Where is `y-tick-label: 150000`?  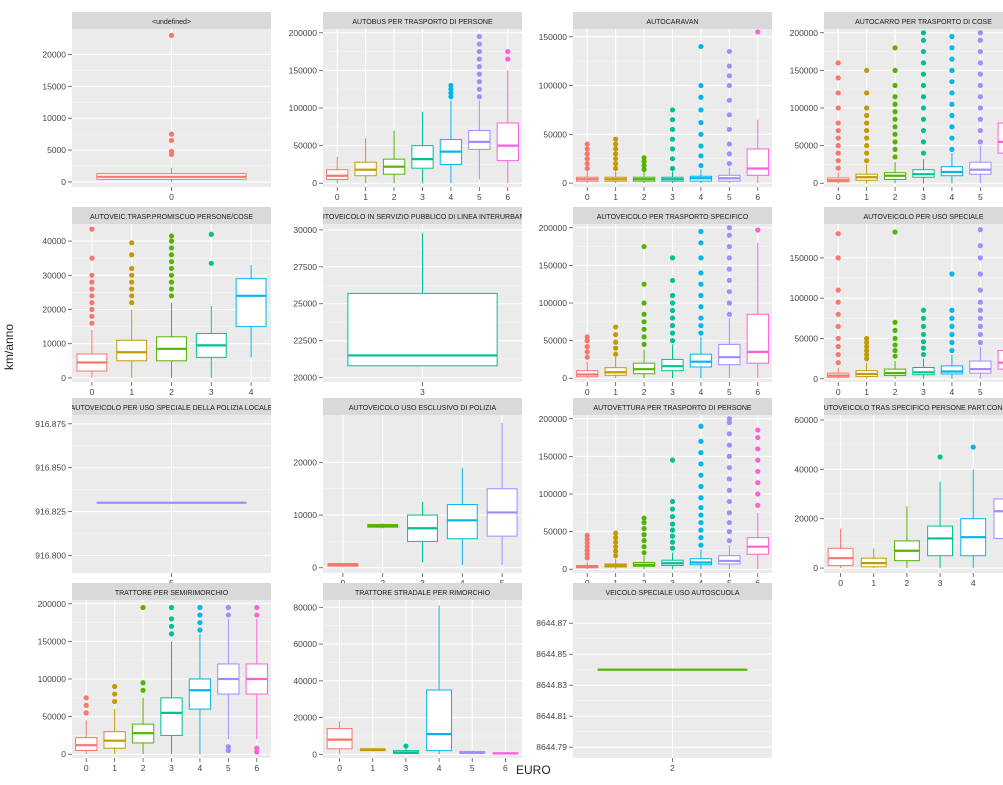 y-tick-label: 150000 is located at coordinates (52, 641).